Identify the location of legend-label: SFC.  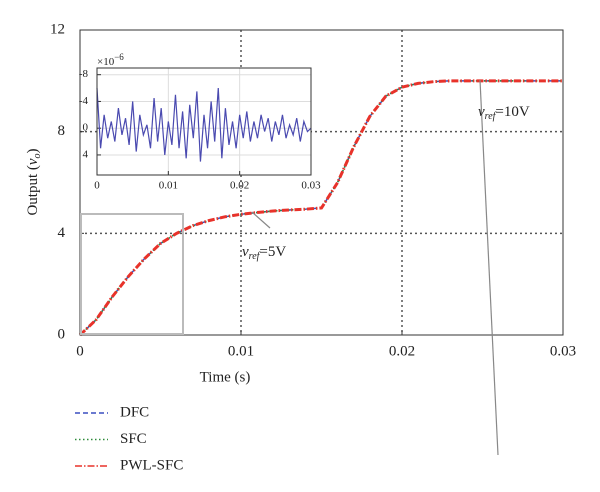
(133, 439).